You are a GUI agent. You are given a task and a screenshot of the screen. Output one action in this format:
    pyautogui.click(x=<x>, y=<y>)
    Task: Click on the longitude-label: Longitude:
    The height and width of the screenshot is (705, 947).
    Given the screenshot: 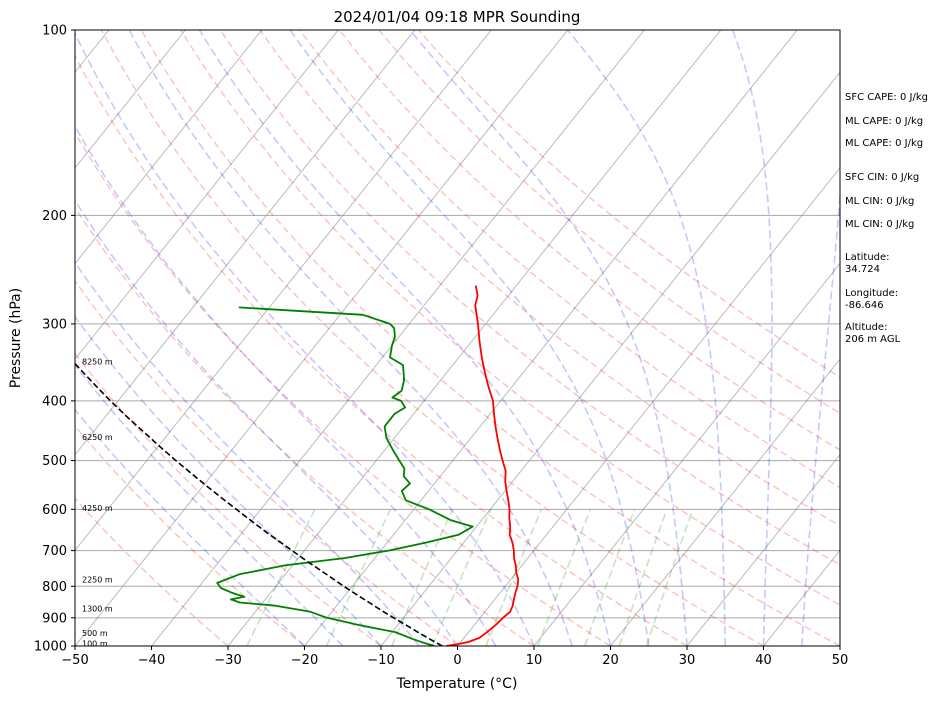 What is the action you would take?
    pyautogui.click(x=871, y=294)
    